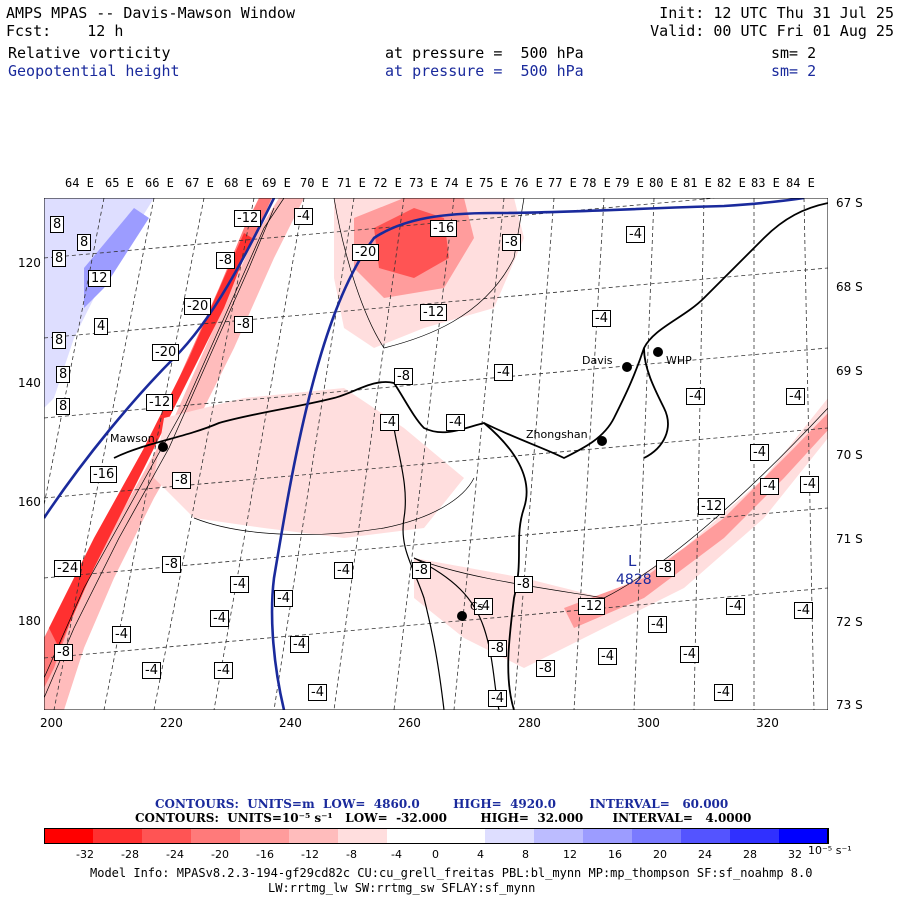  I want to click on lon-label: 77 E, so click(562, 183).